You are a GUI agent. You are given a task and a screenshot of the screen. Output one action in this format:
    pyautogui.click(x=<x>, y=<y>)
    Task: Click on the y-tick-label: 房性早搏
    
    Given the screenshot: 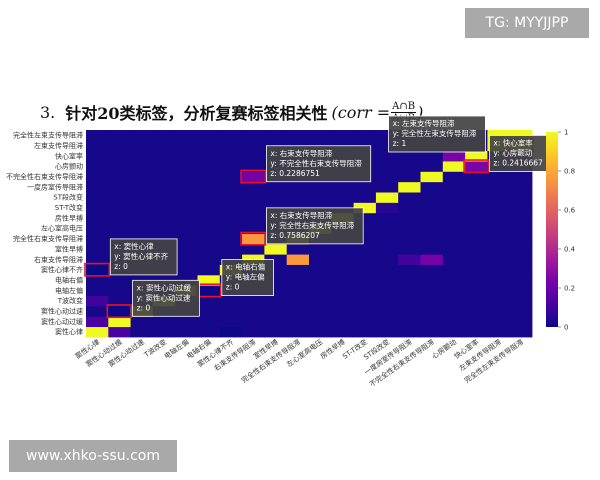 What is the action you would take?
    pyautogui.click(x=69, y=217)
    